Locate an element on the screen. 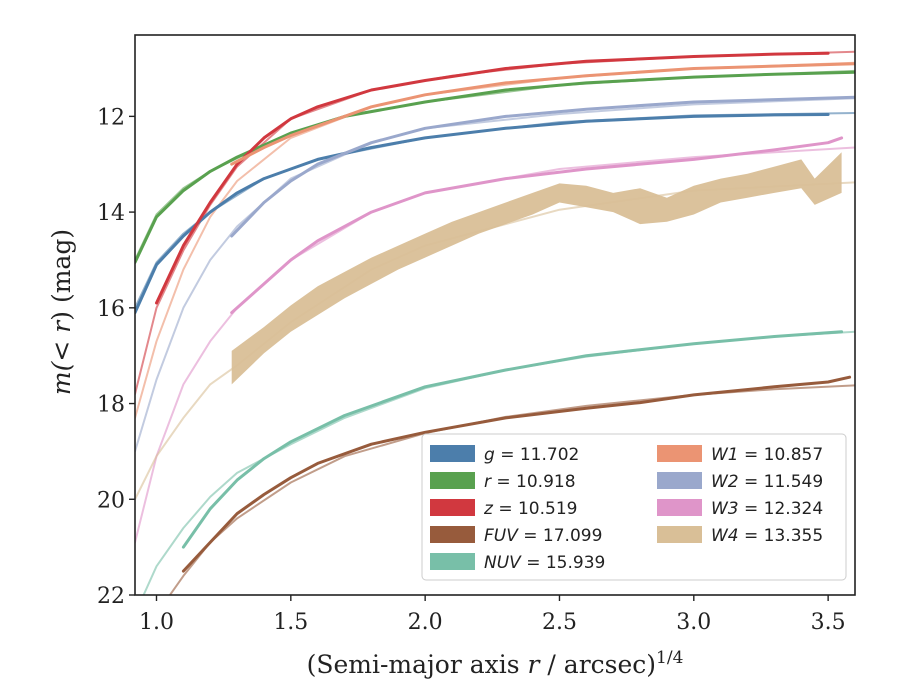  legend-label-w3: W3 = 12.324 is located at coordinates (767, 509).